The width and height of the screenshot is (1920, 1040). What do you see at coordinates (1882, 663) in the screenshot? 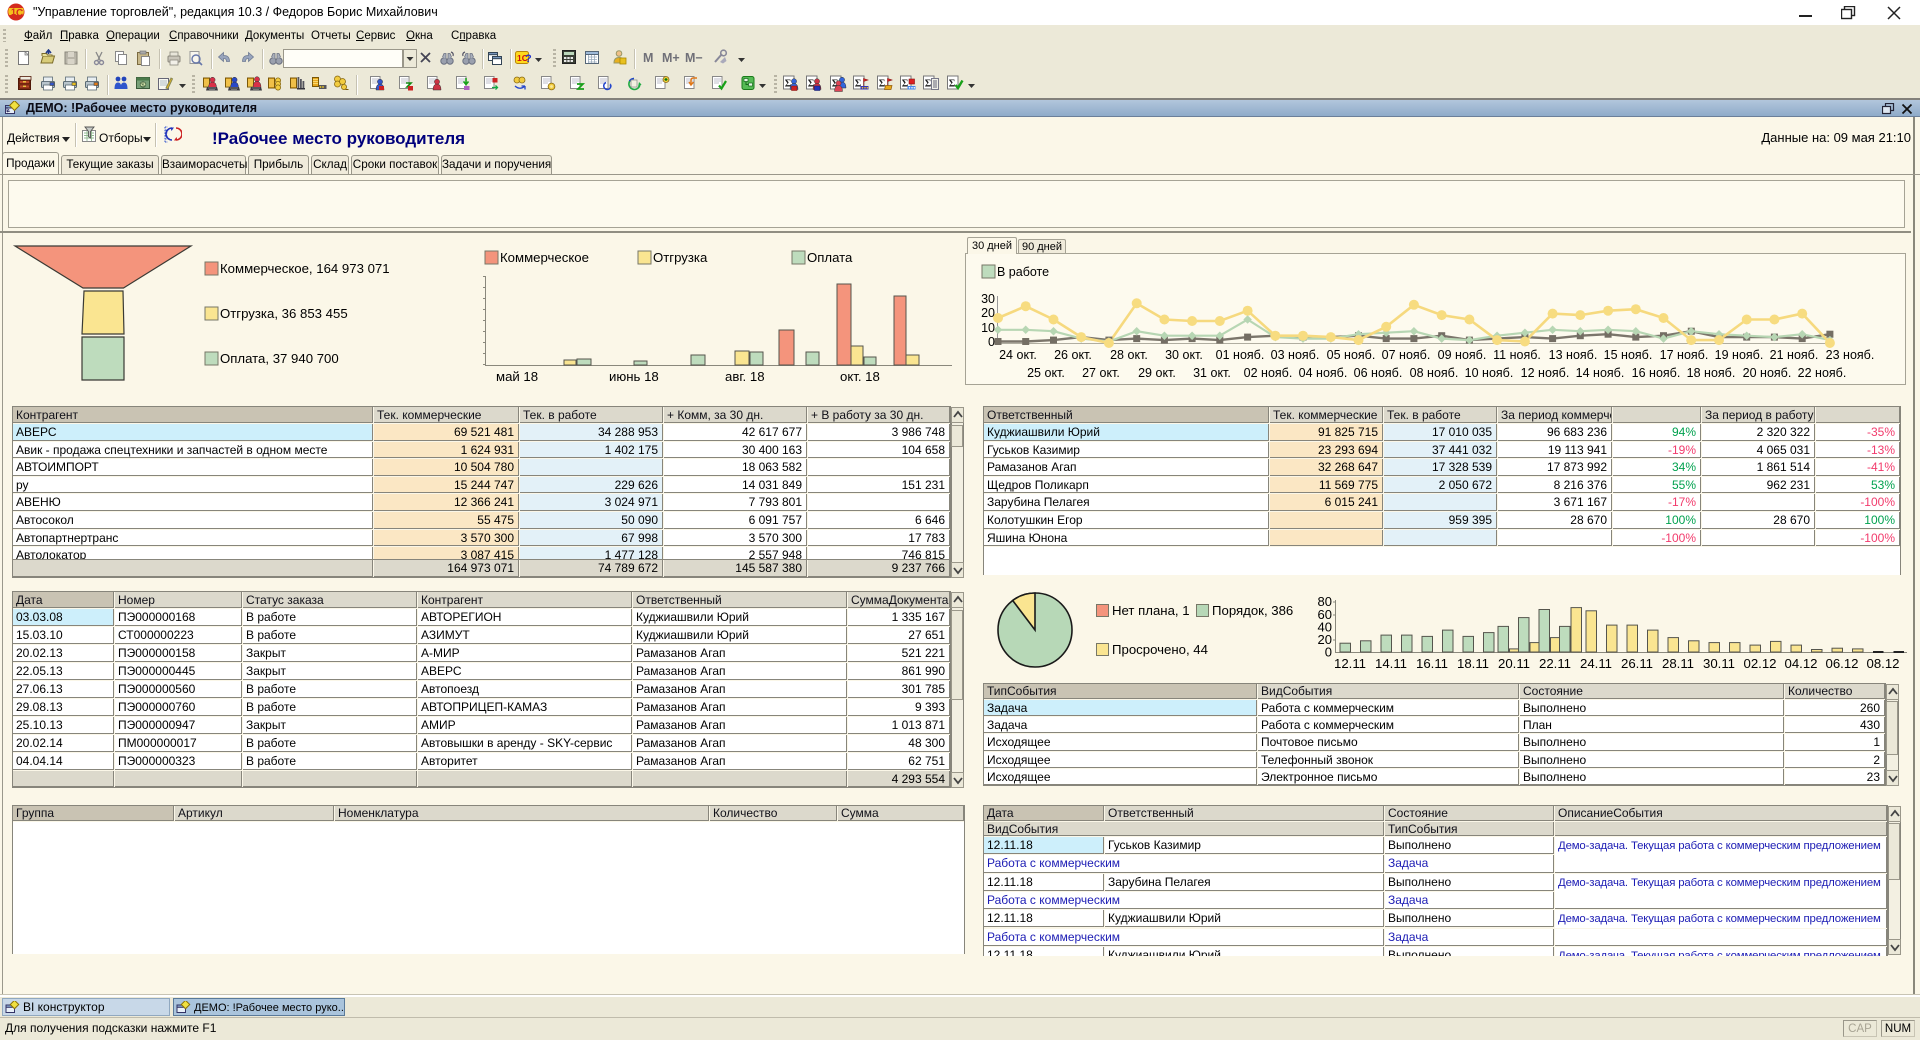
I see `svg-text: 08.12` at bounding box center [1882, 663].